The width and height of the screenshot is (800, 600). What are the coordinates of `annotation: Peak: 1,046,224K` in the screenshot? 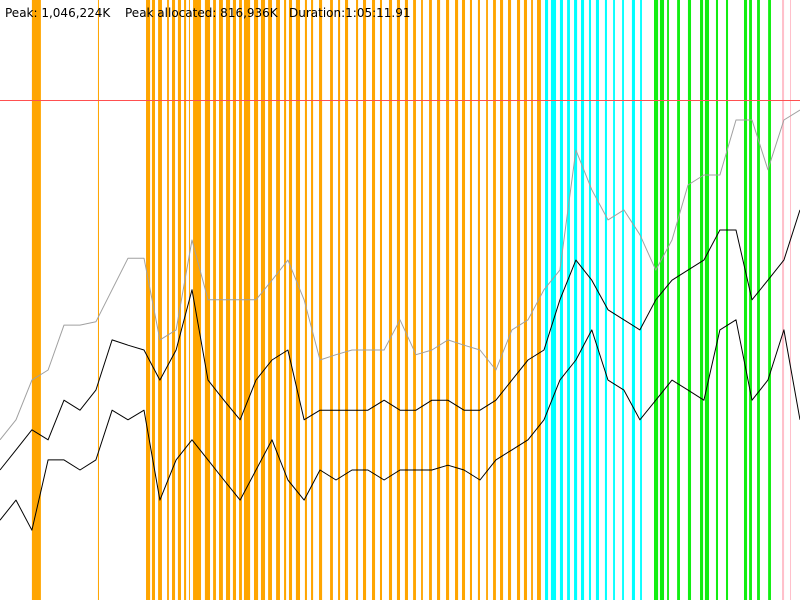 It's located at (58, 13).